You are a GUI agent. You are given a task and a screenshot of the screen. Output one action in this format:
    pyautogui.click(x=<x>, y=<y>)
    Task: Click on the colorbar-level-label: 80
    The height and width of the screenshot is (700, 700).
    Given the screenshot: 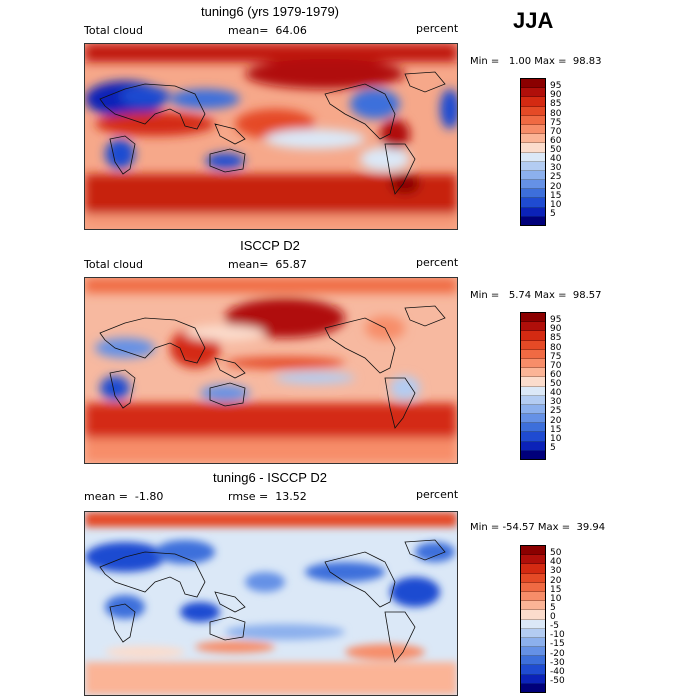 What is the action you would take?
    pyautogui.click(x=556, y=348)
    